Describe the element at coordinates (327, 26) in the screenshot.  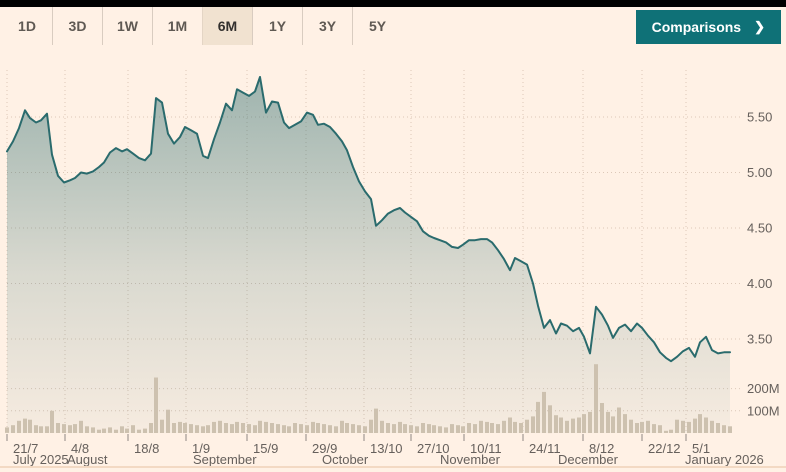
I see `tab-3y: 3Y` at that location.